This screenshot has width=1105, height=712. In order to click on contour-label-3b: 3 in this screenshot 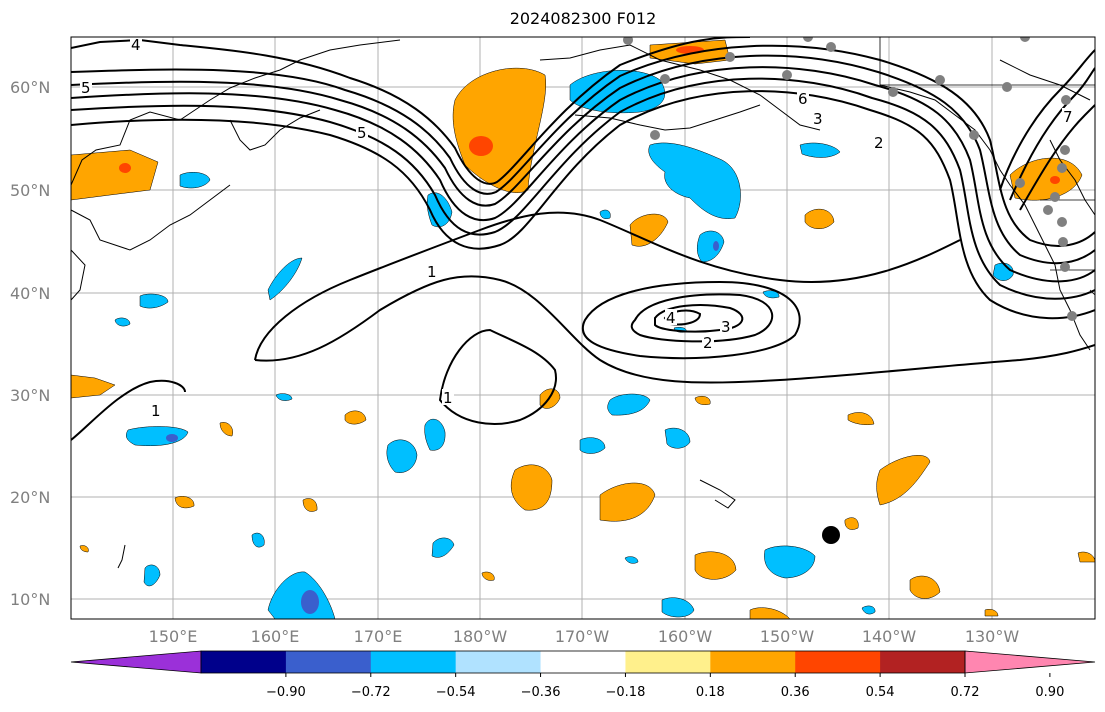, I will do `click(818, 119)`.